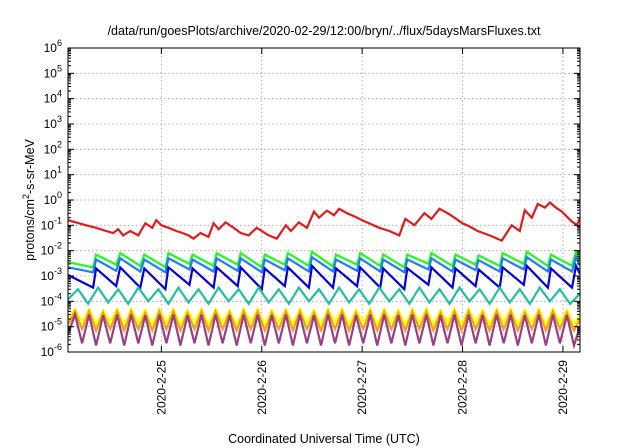 This screenshot has height=448, width=640. What do you see at coordinates (362, 387) in the screenshot?
I see `x-tick-label: 2020-2-27` at bounding box center [362, 387].